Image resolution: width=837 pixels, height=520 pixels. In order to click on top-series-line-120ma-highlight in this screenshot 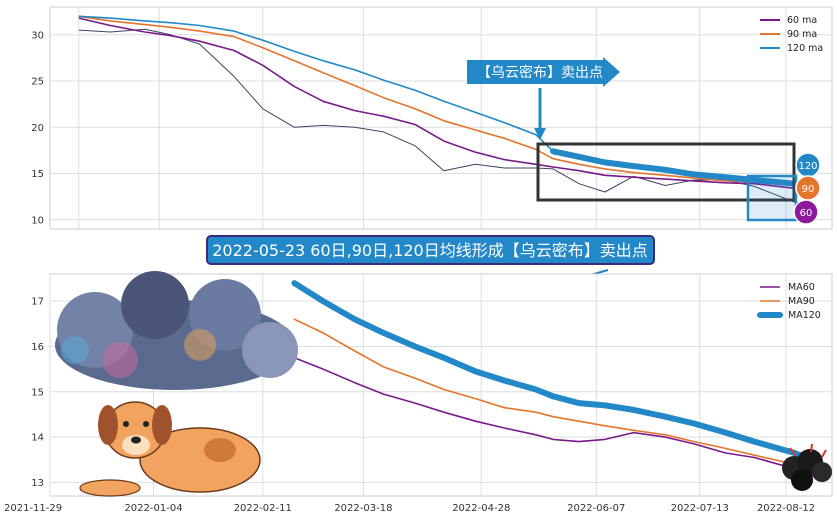, I will do `click(685, 169)`.